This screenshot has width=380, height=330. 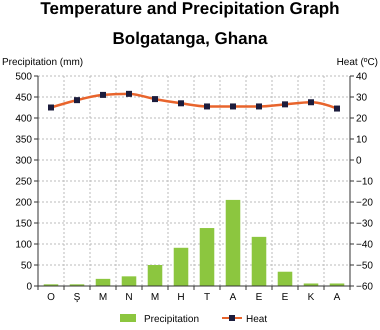 What do you see at coordinates (23, 119) in the screenshot?
I see `y-tick-label: 400` at bounding box center [23, 119].